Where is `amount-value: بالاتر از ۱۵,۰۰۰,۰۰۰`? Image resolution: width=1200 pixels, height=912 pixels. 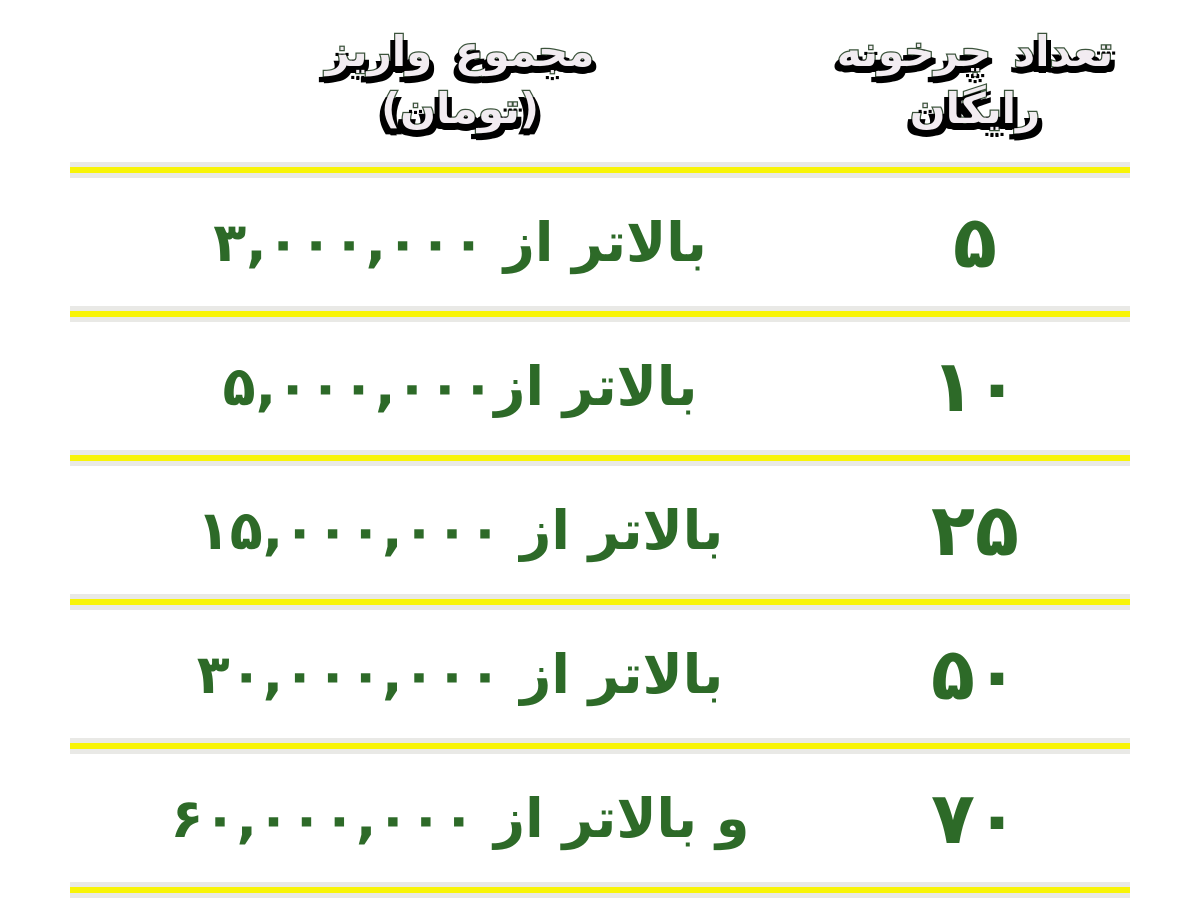
amount-value: بالاتر از ۱۵,۰۰۰,۰۰۰ is located at coordinates (460, 530).